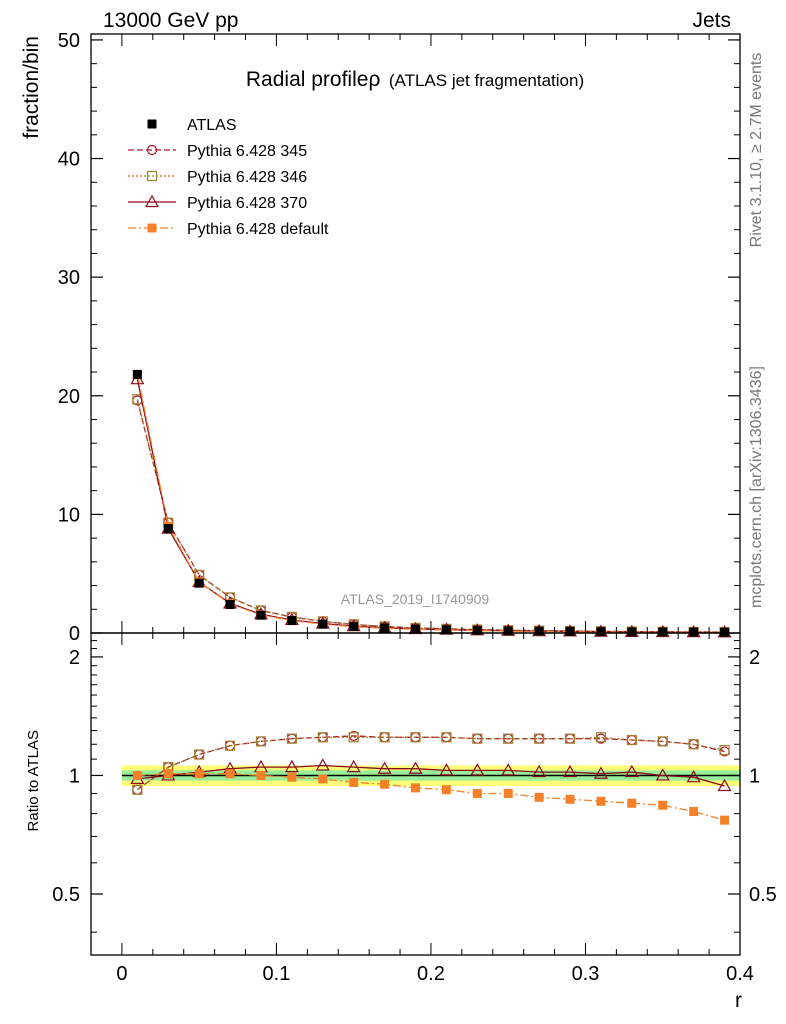  Describe the element at coordinates (313, 79) in the screenshot. I see `chart-title: Radial profileρ` at that location.